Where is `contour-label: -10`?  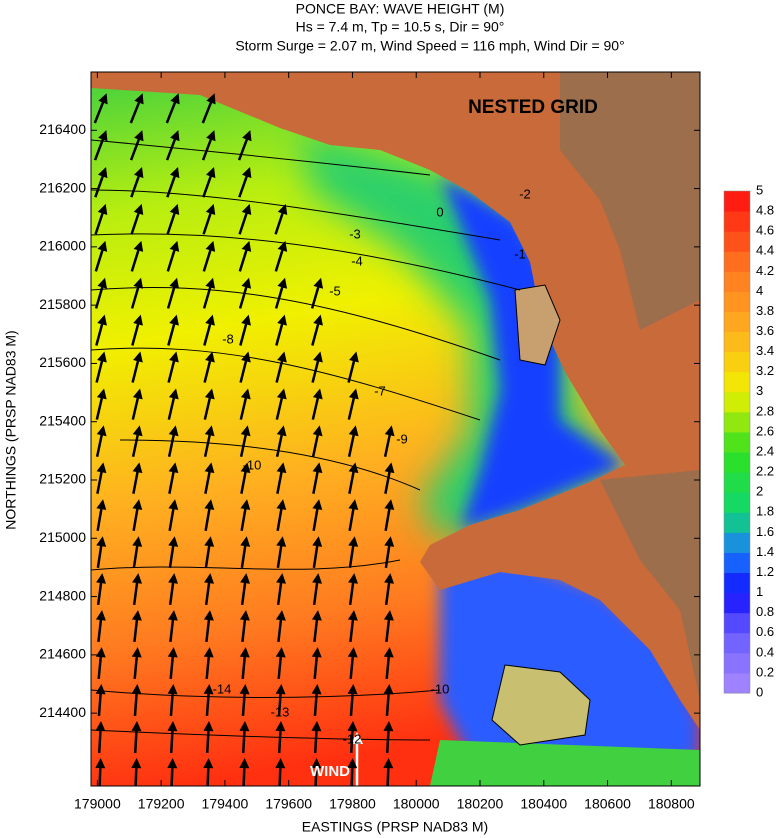
contour-label: -10 is located at coordinates (252, 464).